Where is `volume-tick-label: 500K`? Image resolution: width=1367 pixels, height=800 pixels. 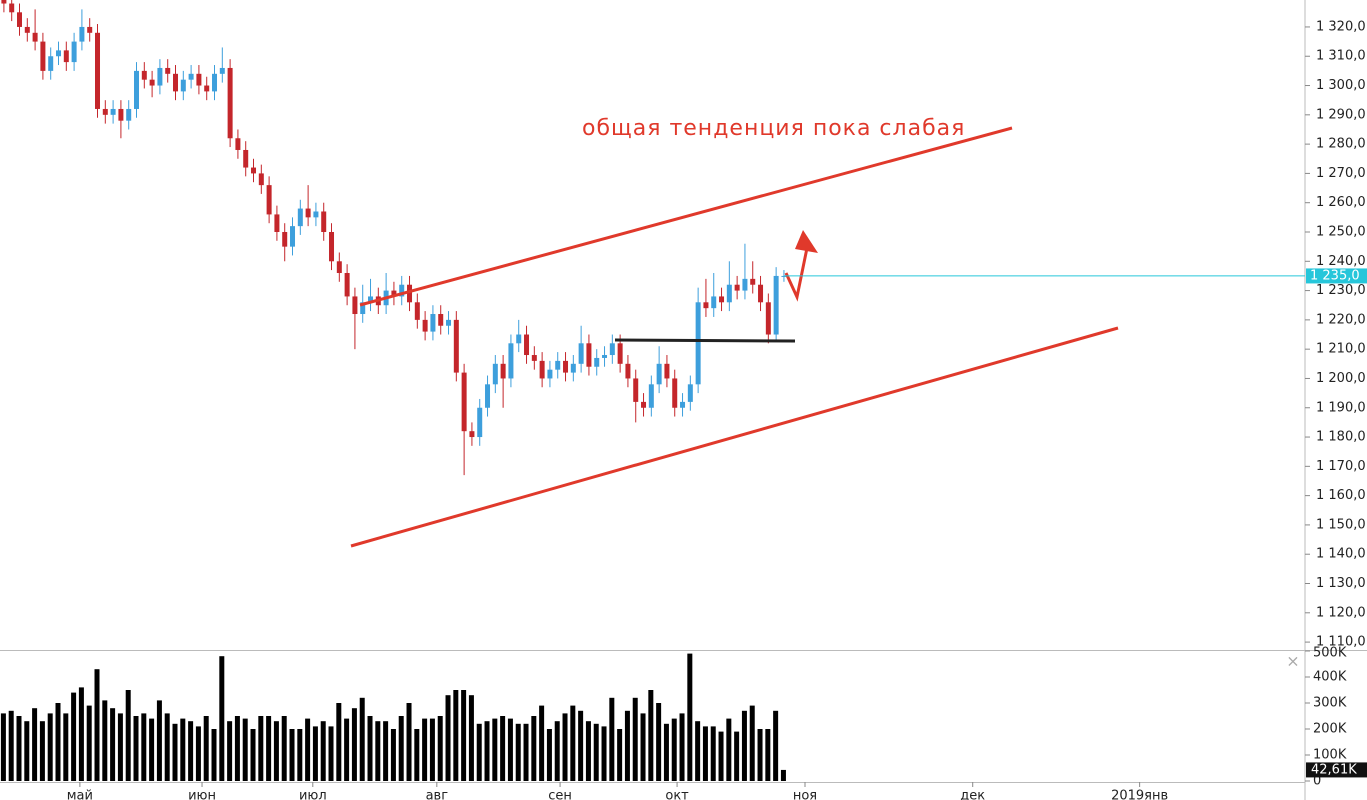 volume-tick-label: 500K is located at coordinates (1330, 653).